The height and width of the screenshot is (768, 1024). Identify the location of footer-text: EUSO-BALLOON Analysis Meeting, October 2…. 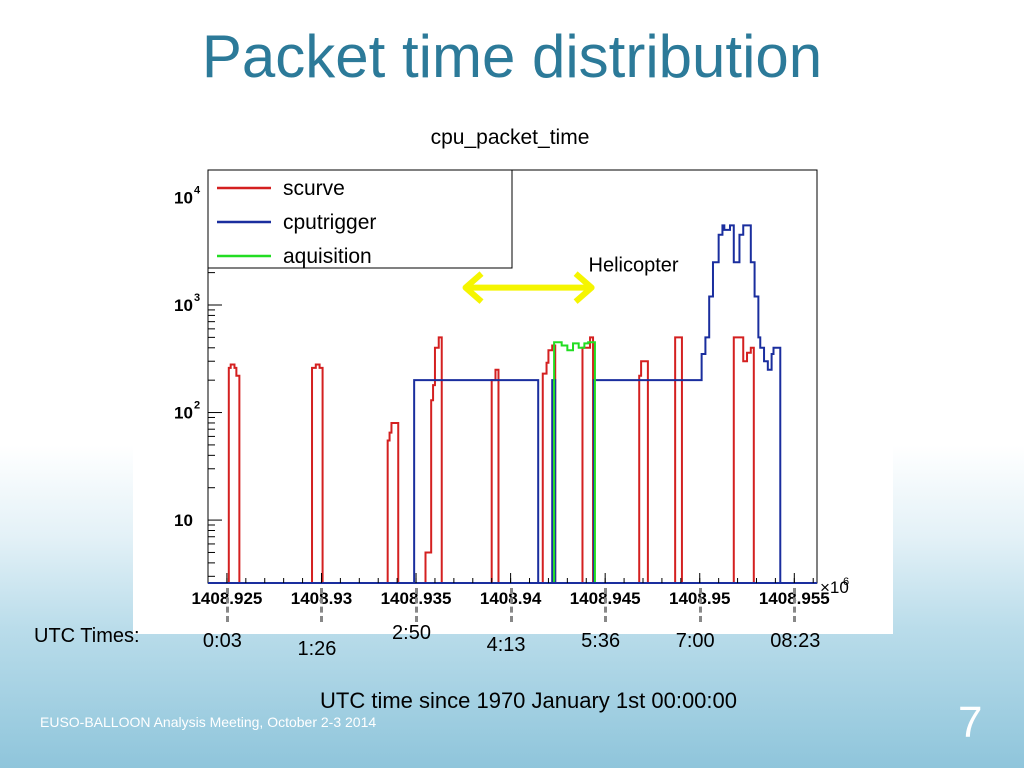
(208, 722).